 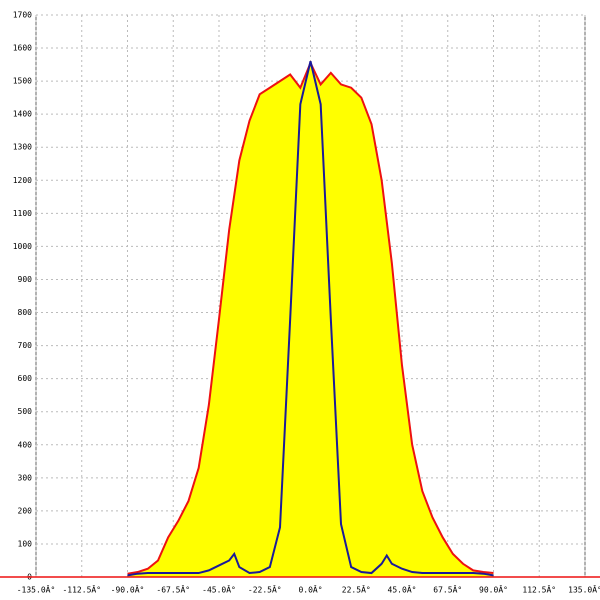 I want to click on x-tick-label: 45.0Â°, so click(x=402, y=589).